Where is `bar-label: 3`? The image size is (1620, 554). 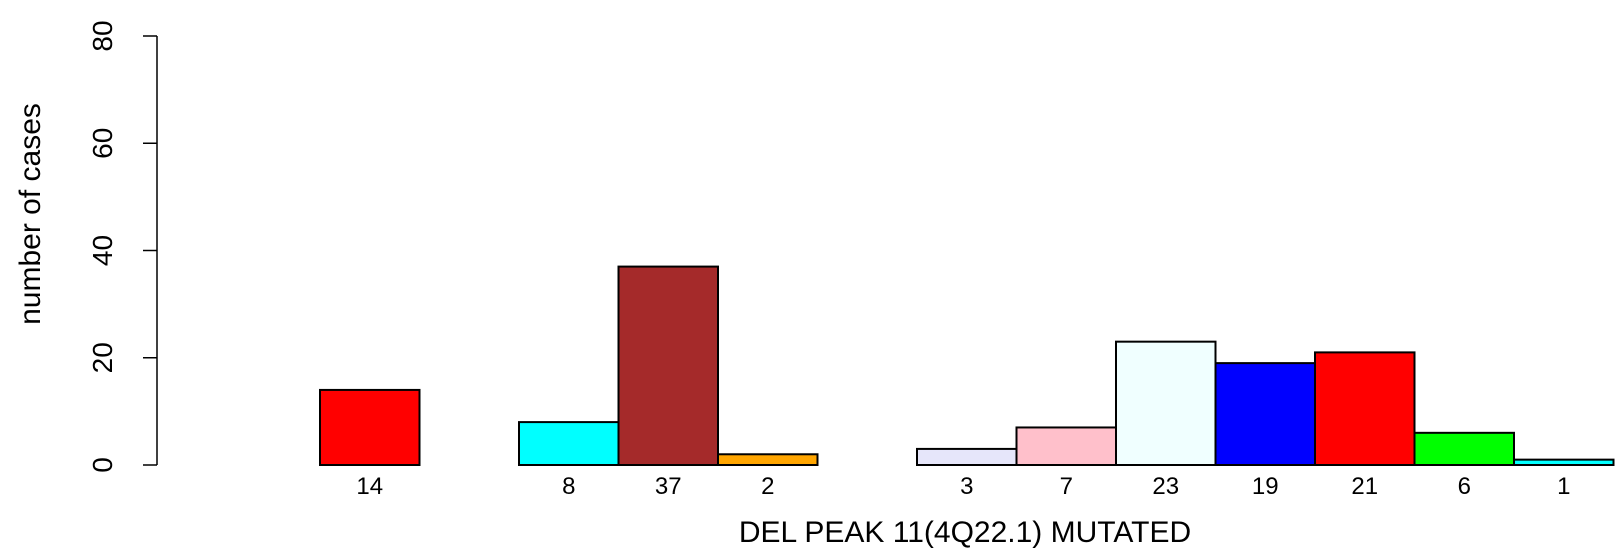 bar-label: 3 is located at coordinates (966, 486).